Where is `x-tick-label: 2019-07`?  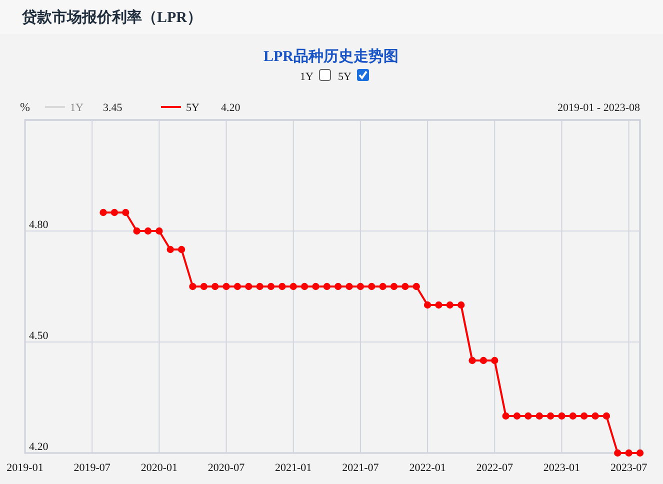 x-tick-label: 2019-07 is located at coordinates (92, 468).